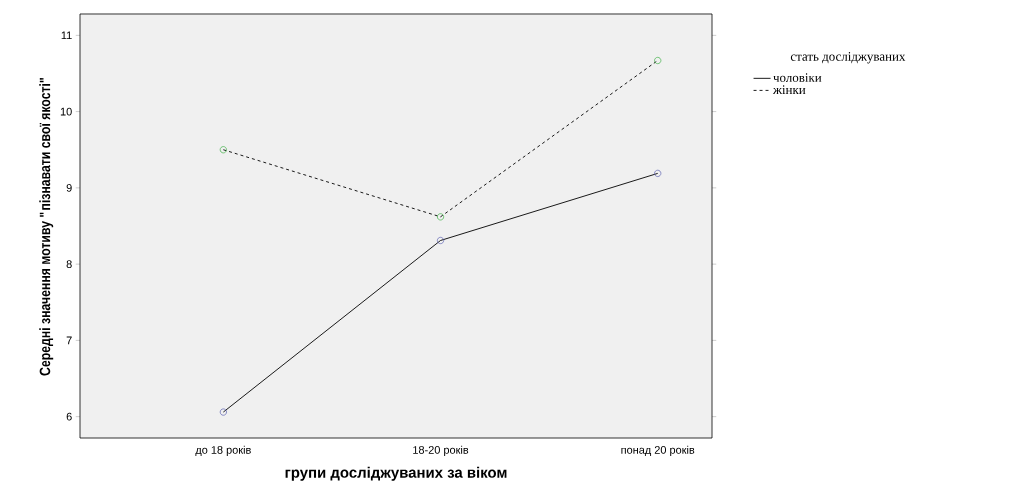 The width and height of the screenshot is (1028, 486). What do you see at coordinates (441, 450) in the screenshot?
I see `x-tick-label: 18-20 років` at bounding box center [441, 450].